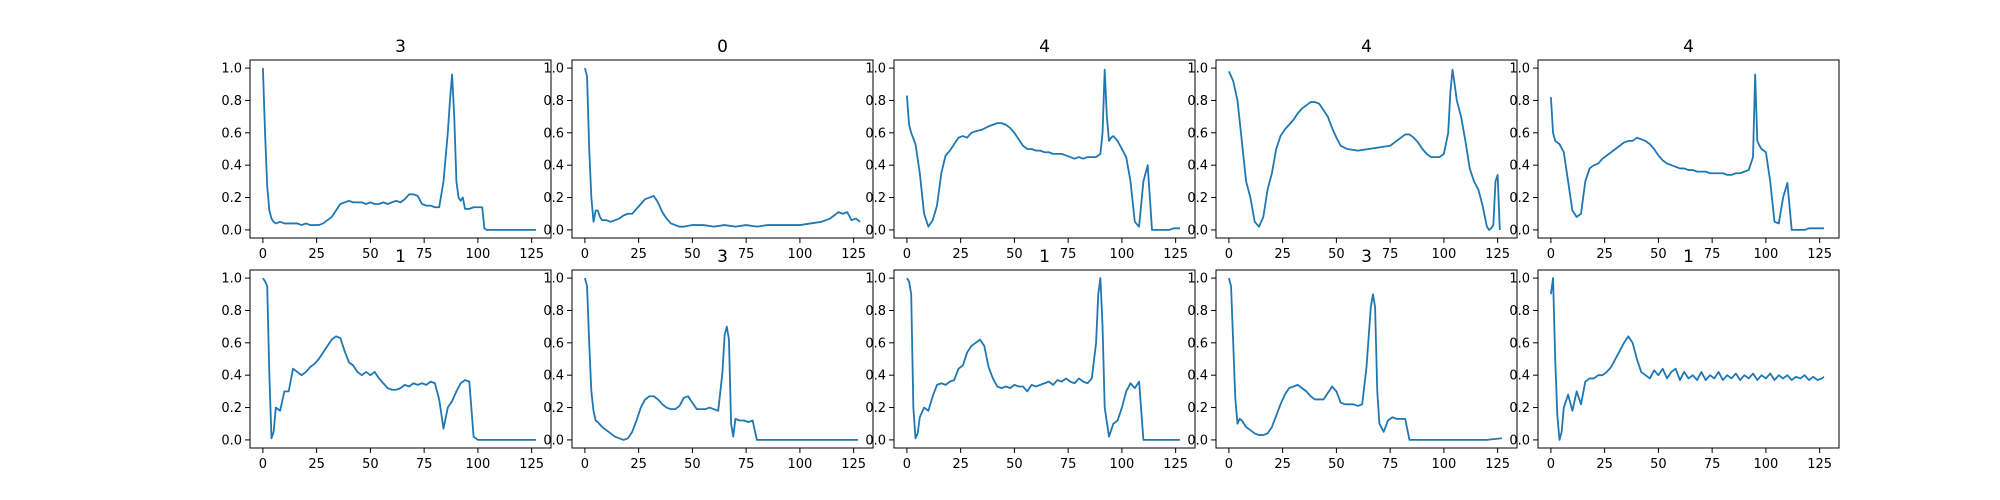 The image size is (2000, 500). I want to click on subplot-6: 3 0 25 50 75 100 125 0.0 0.2 0.4 0.6 0.8 1.0, so click(708, 359).